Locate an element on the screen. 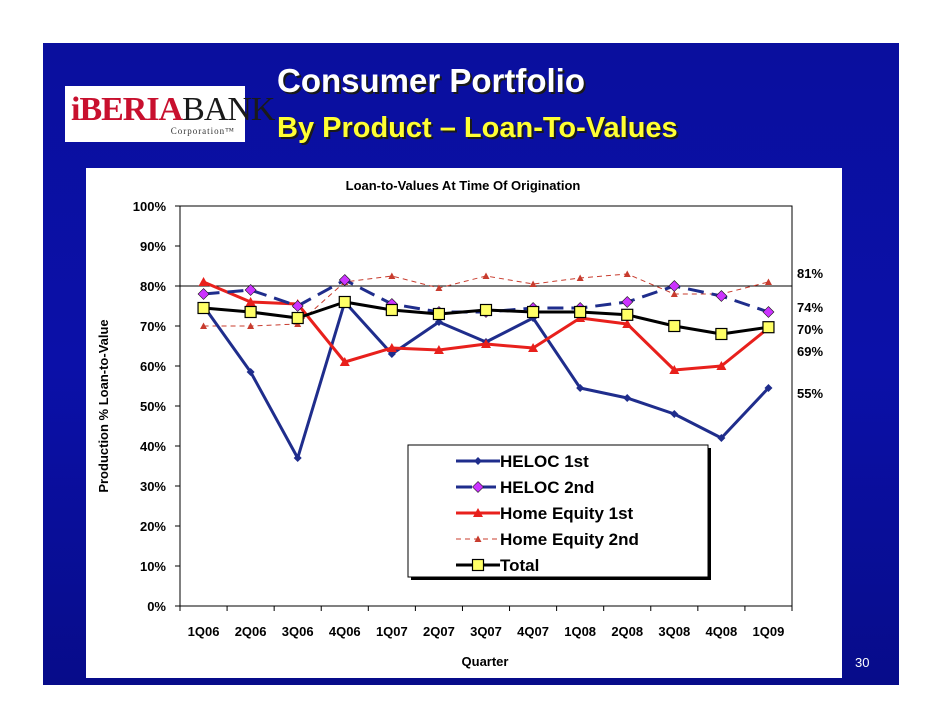  legend-label: Total is located at coordinates (519, 565).